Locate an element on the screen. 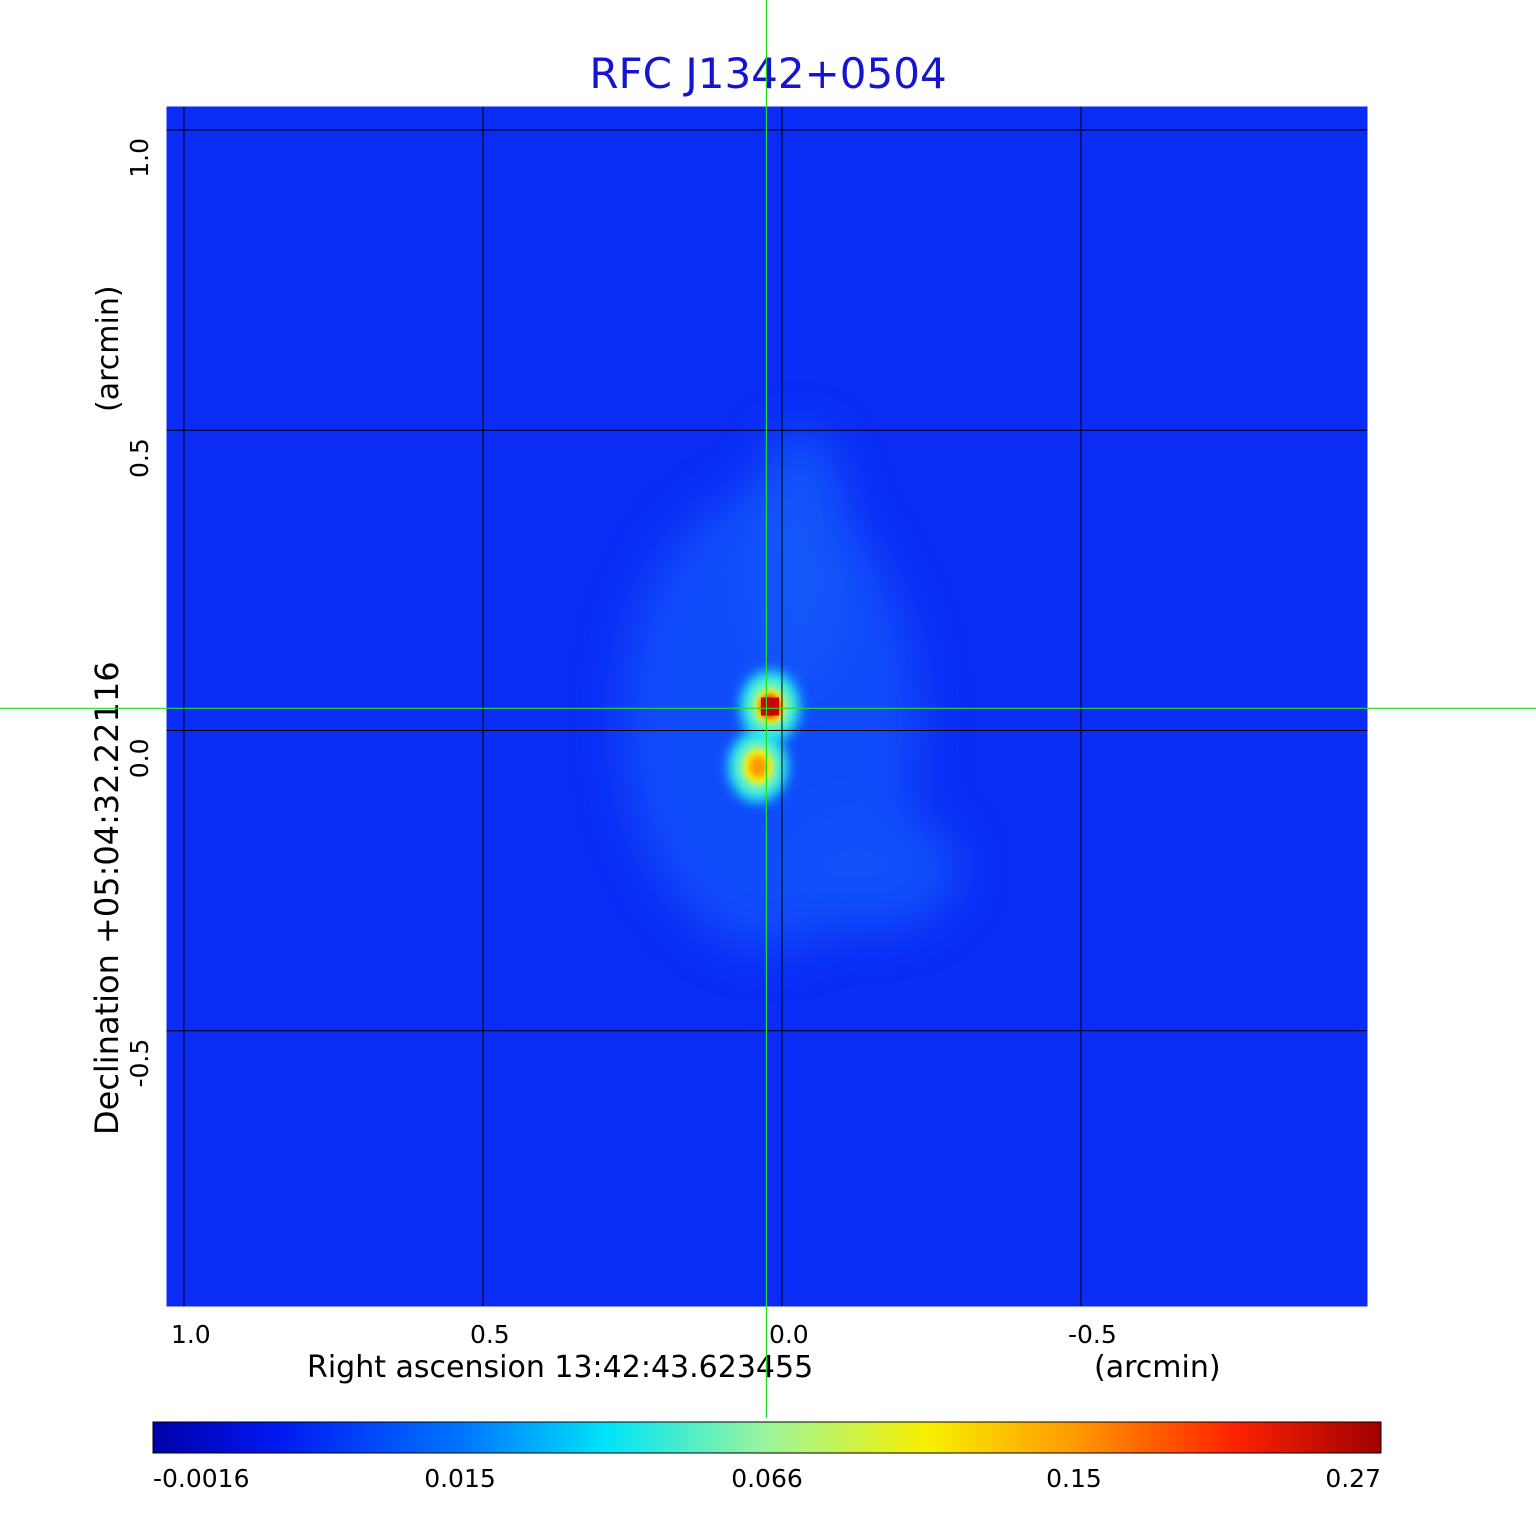  x-axis-unit: (arcmin) is located at coordinates (1157, 1367).